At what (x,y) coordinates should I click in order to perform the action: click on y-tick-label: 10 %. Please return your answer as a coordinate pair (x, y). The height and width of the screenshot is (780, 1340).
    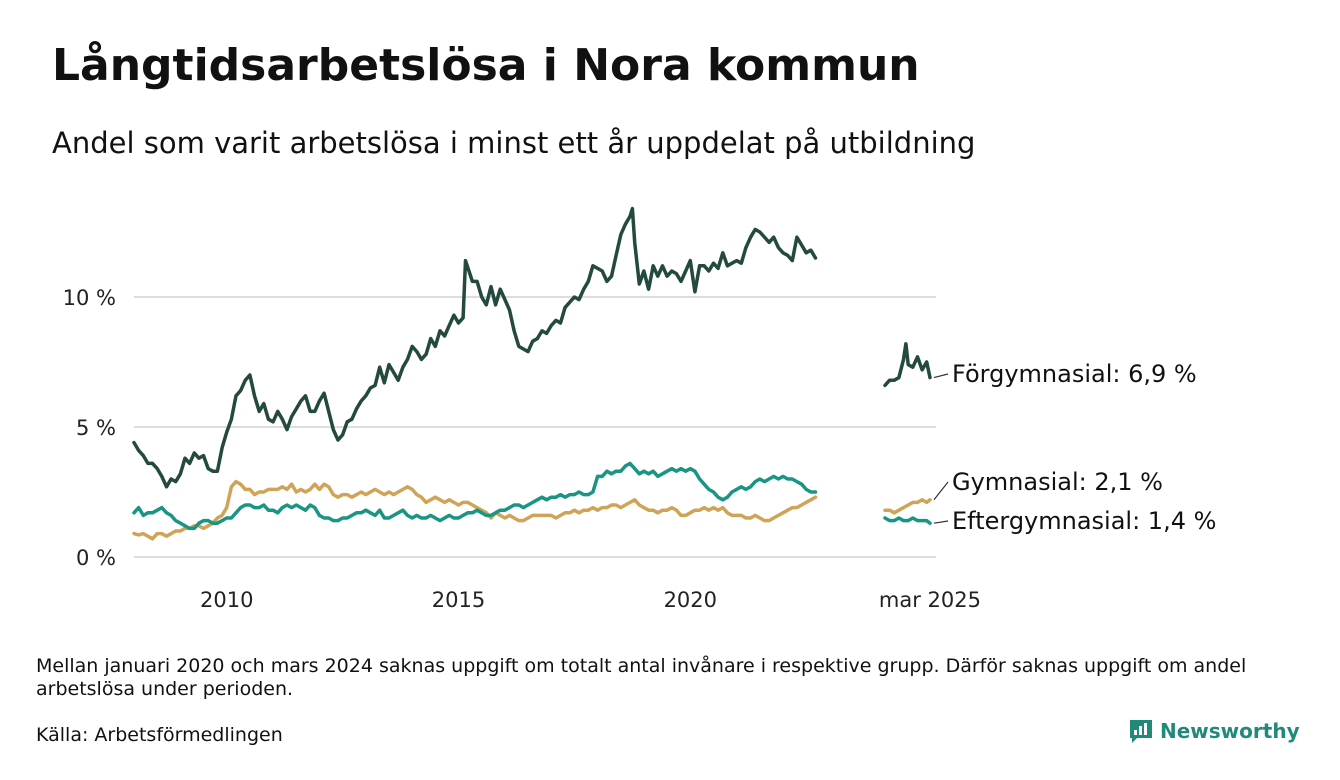
    Looking at the image, I should click on (89, 298).